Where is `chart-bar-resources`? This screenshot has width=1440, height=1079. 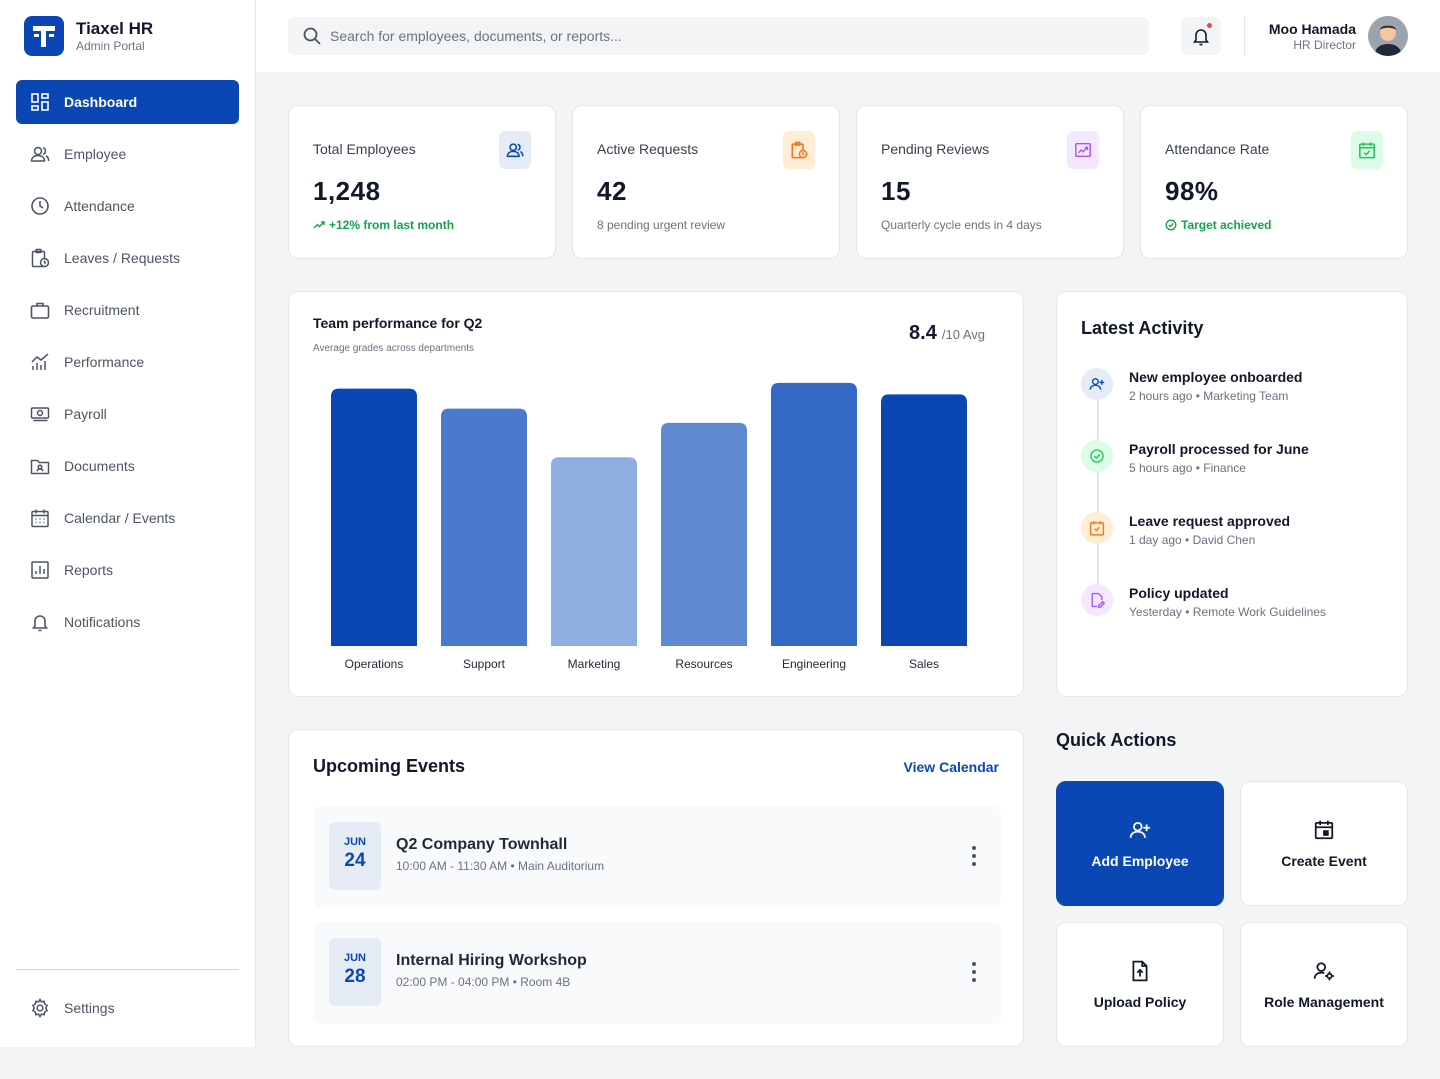
chart-bar-resources is located at coordinates (704, 534).